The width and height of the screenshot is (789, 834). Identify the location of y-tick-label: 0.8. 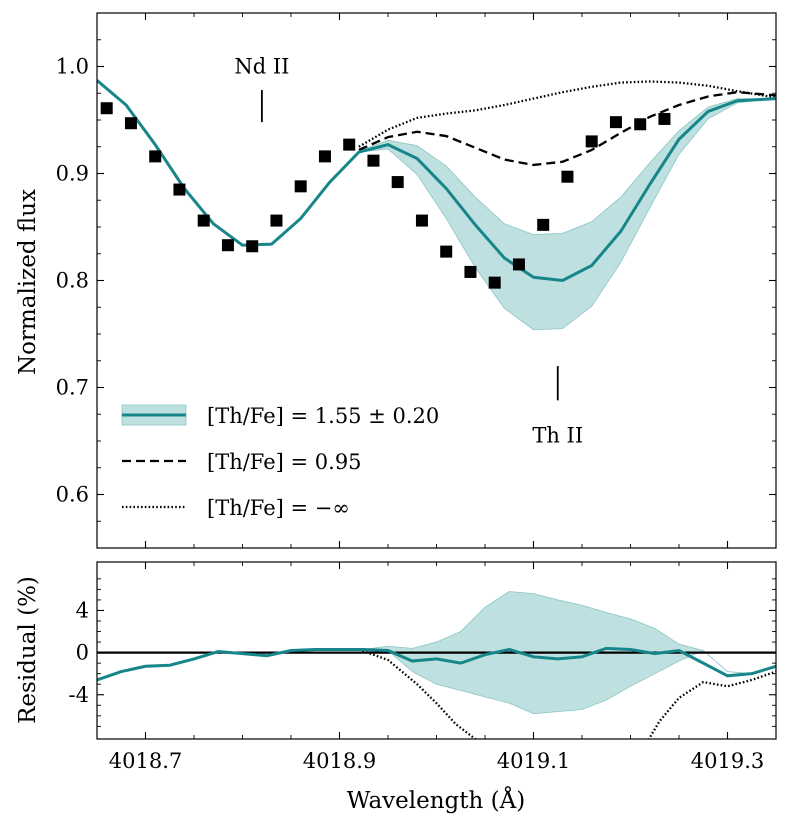
(72, 281).